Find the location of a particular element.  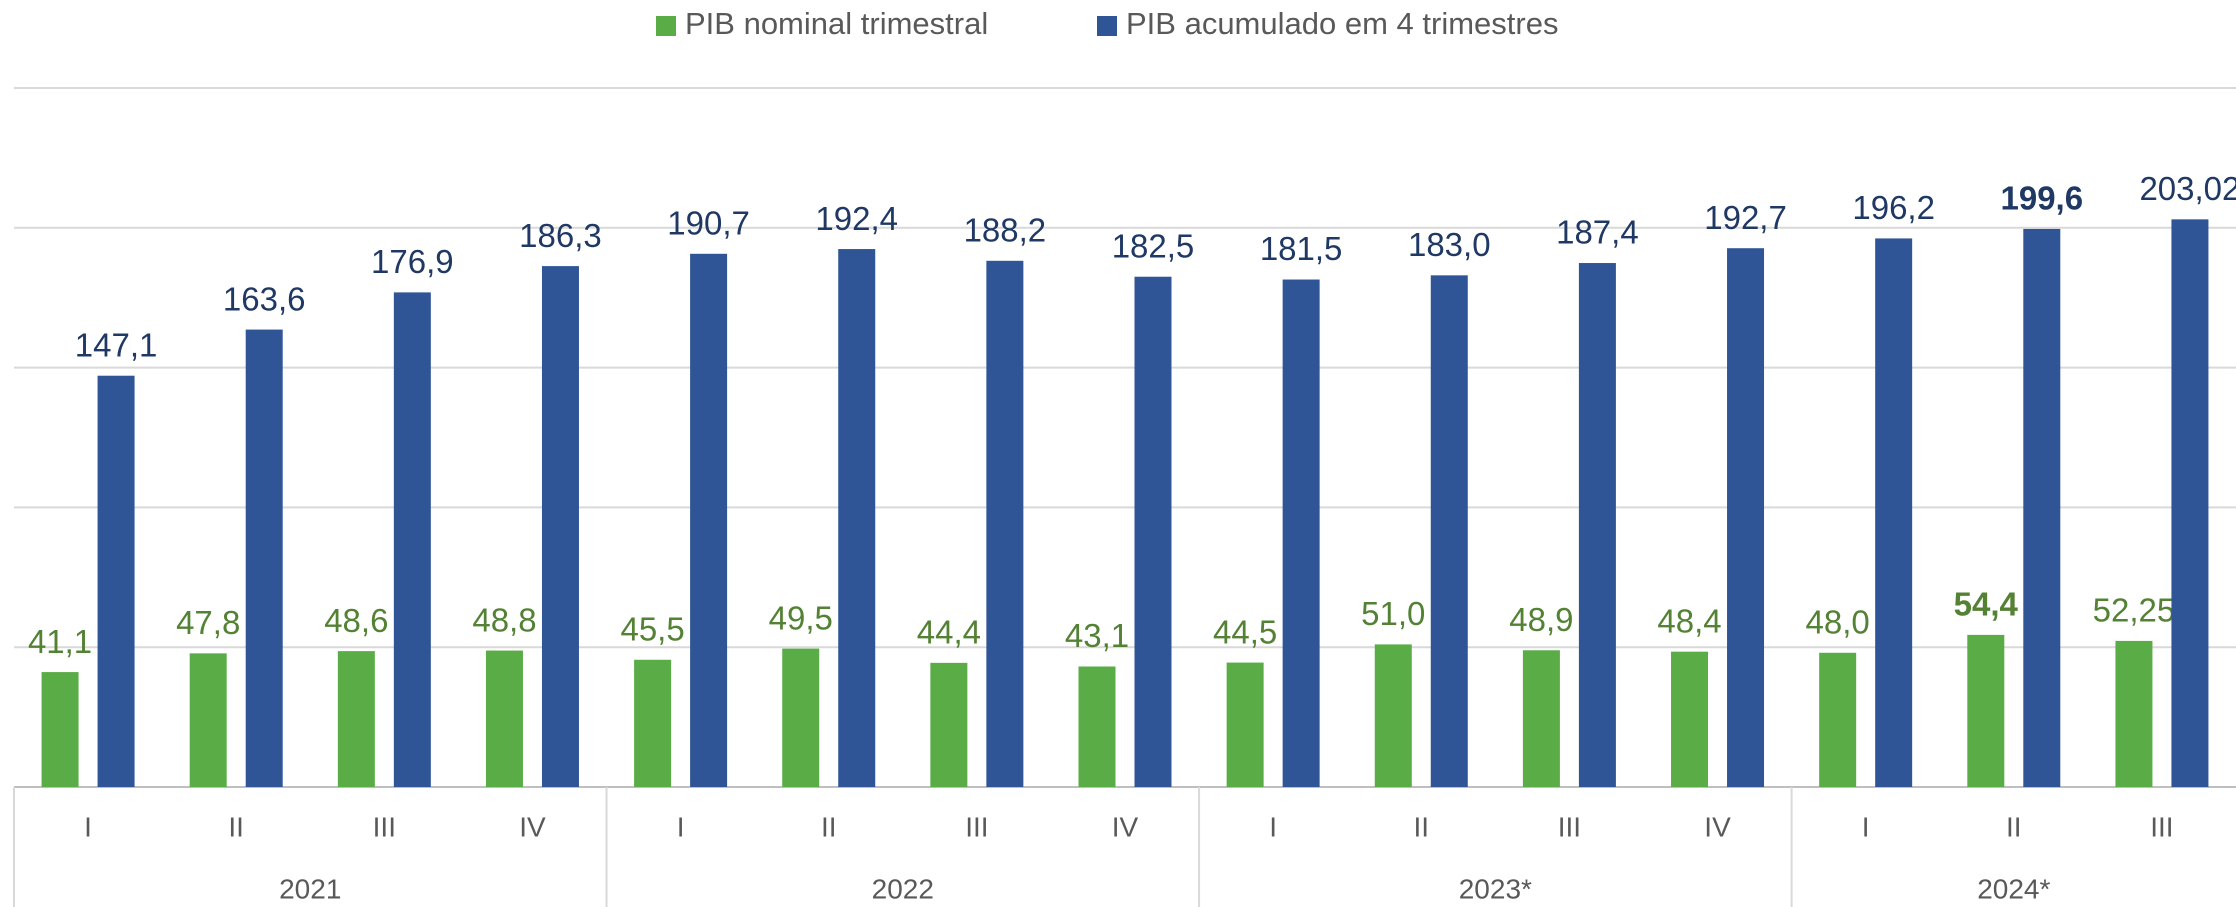

data-label: 52,25 is located at coordinates (2134, 610).